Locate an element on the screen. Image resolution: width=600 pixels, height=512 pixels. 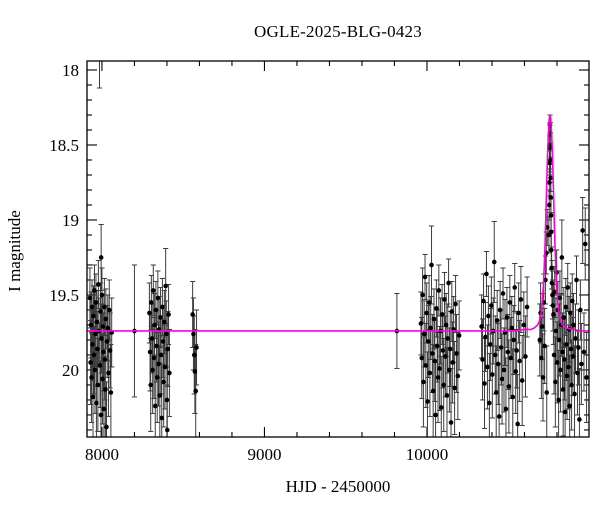
y-tick-label: 18 is located at coordinates (70, 70).